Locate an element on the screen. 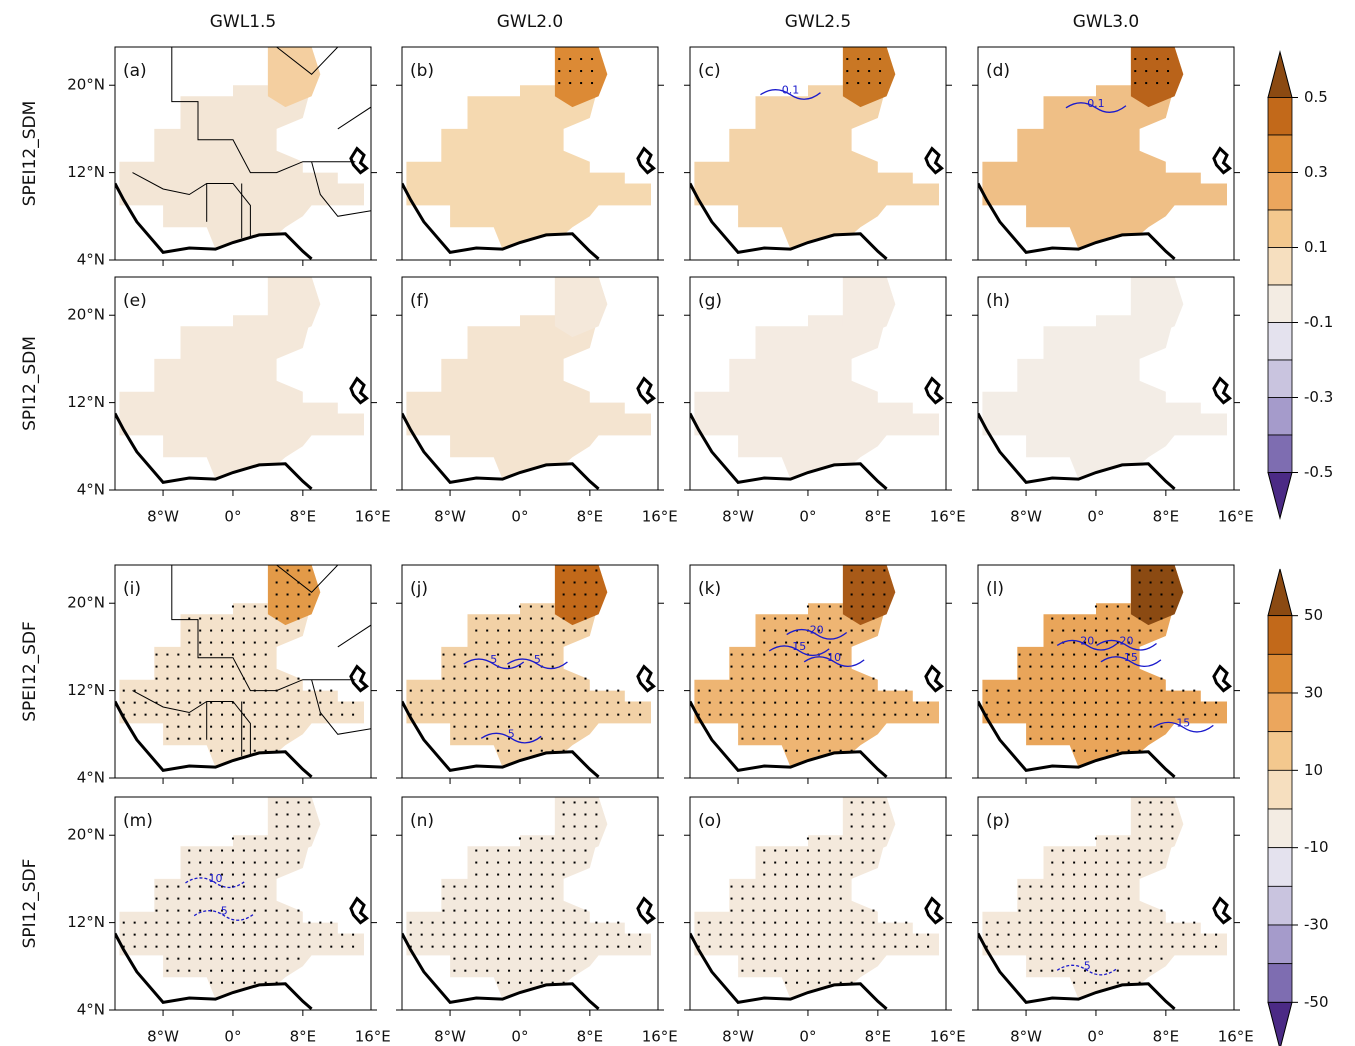  contour-label: 10 is located at coordinates (834, 657).